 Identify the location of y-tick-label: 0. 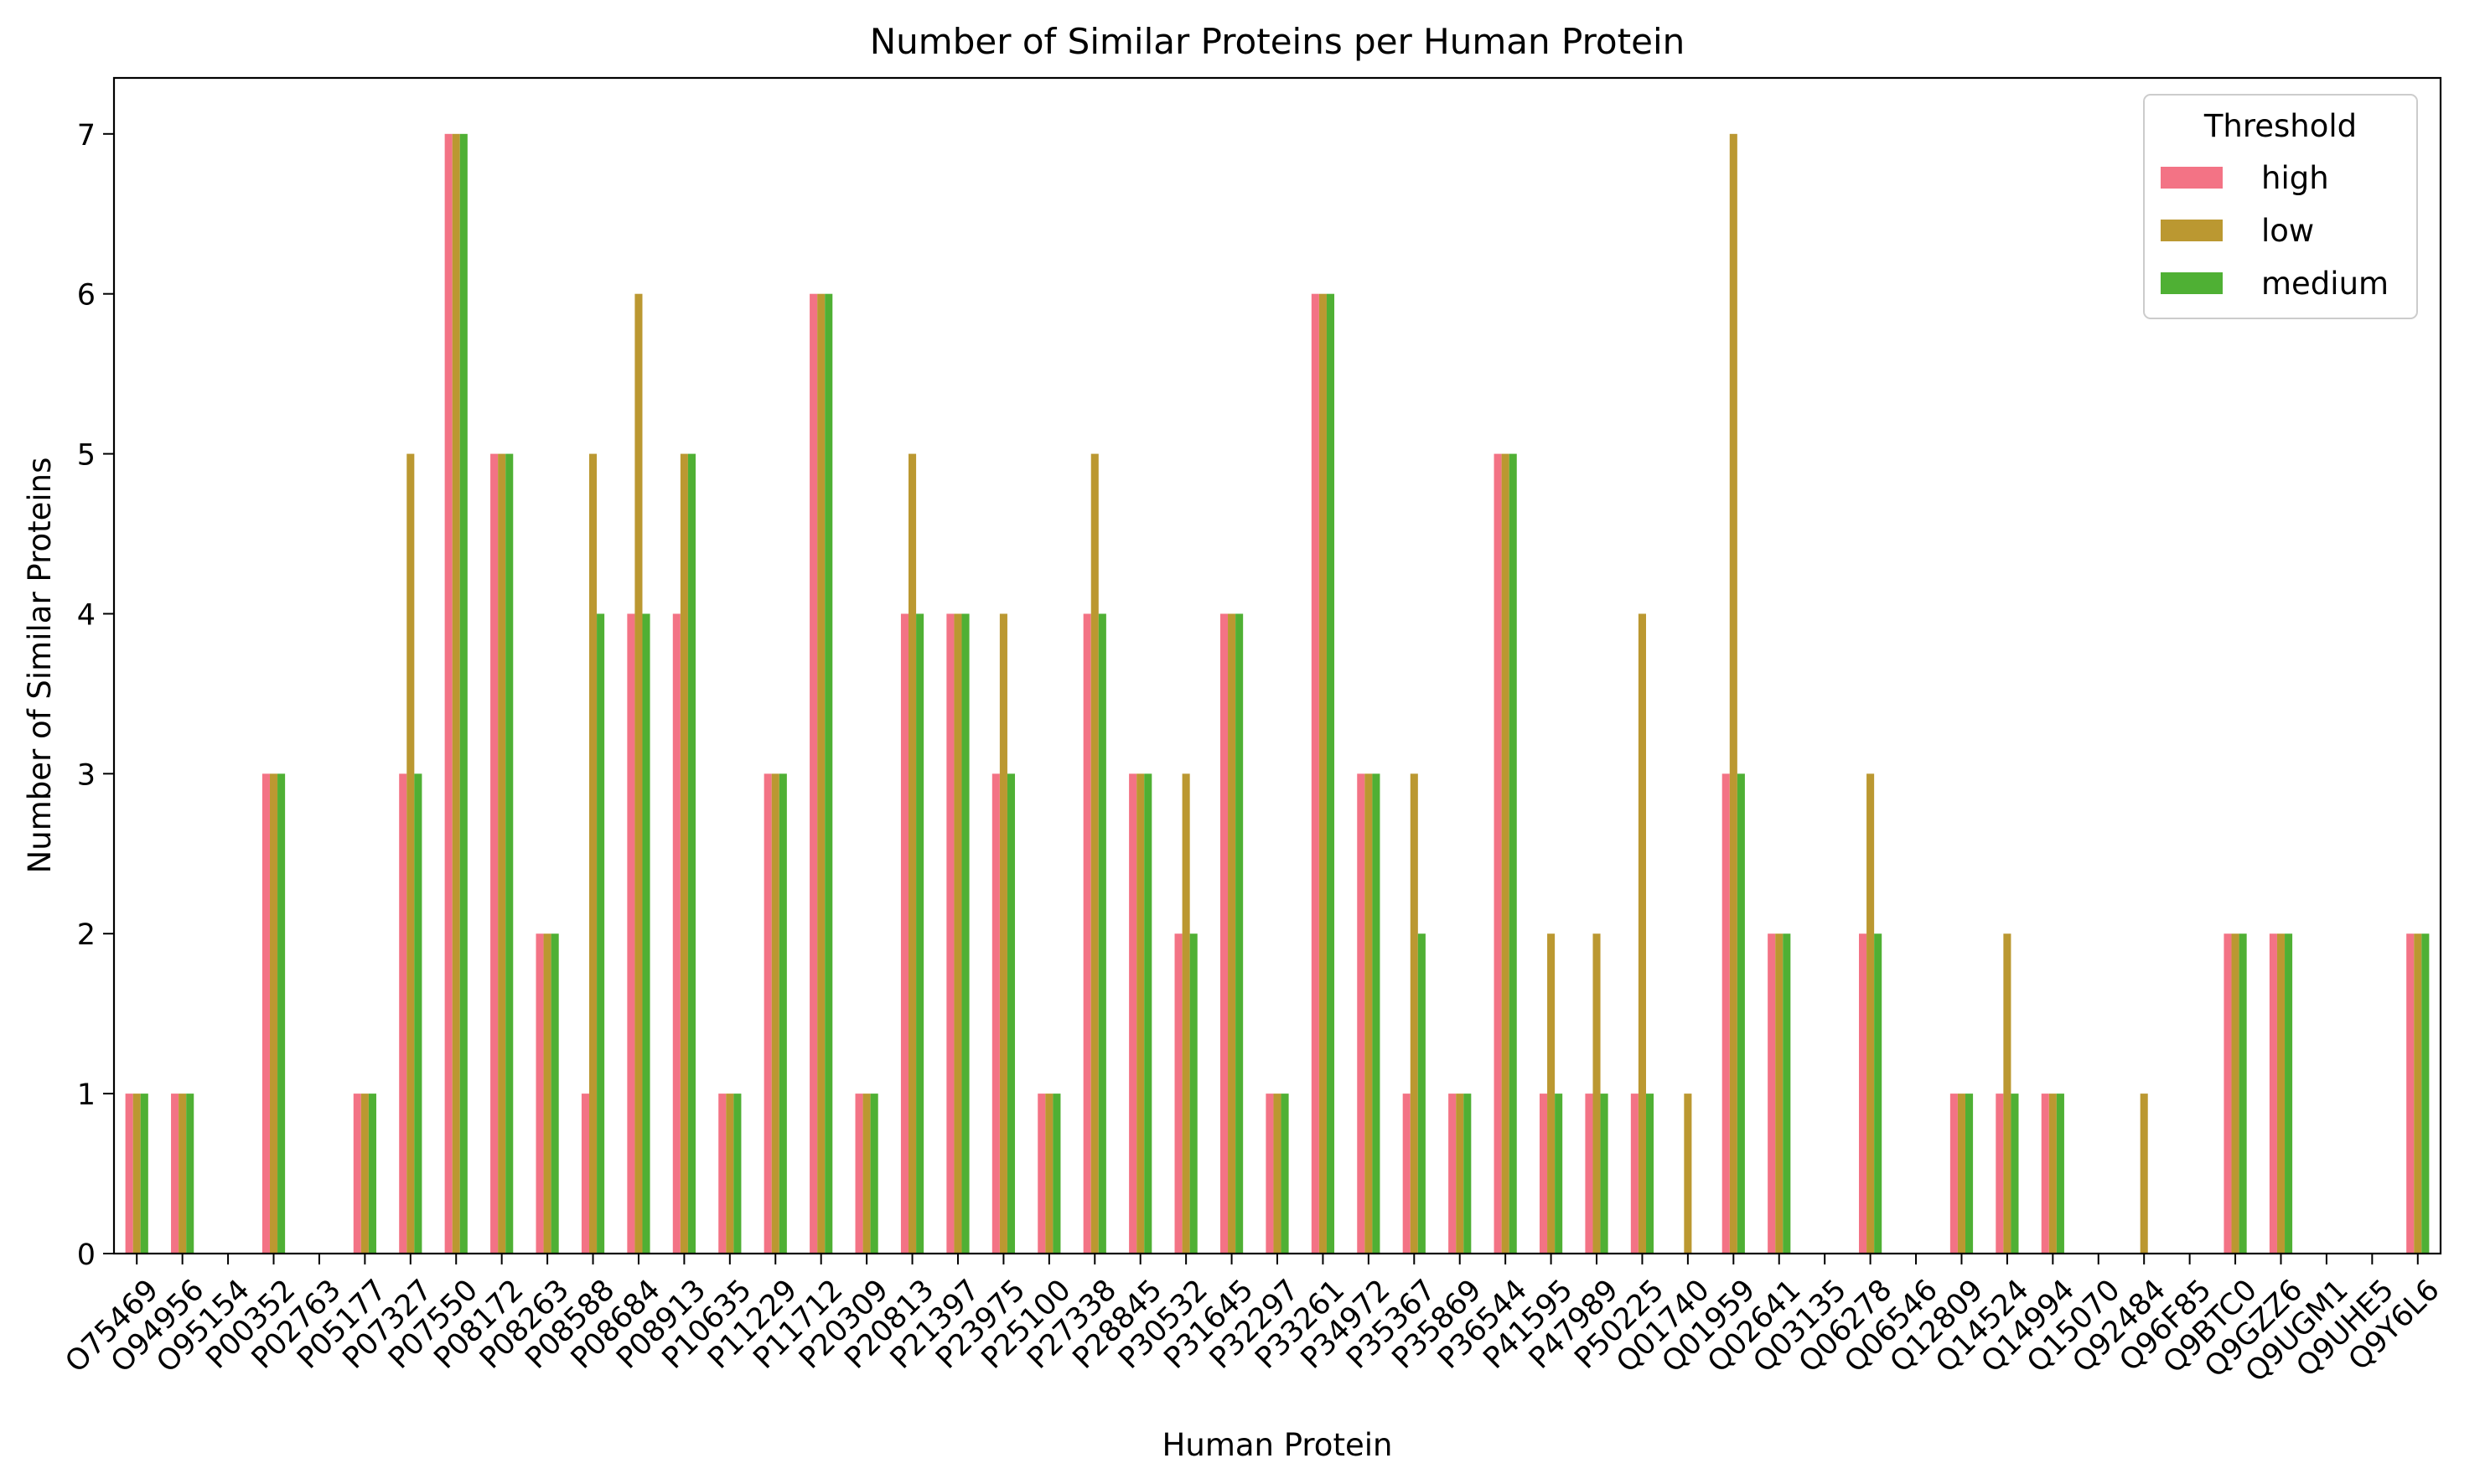
(86, 1255).